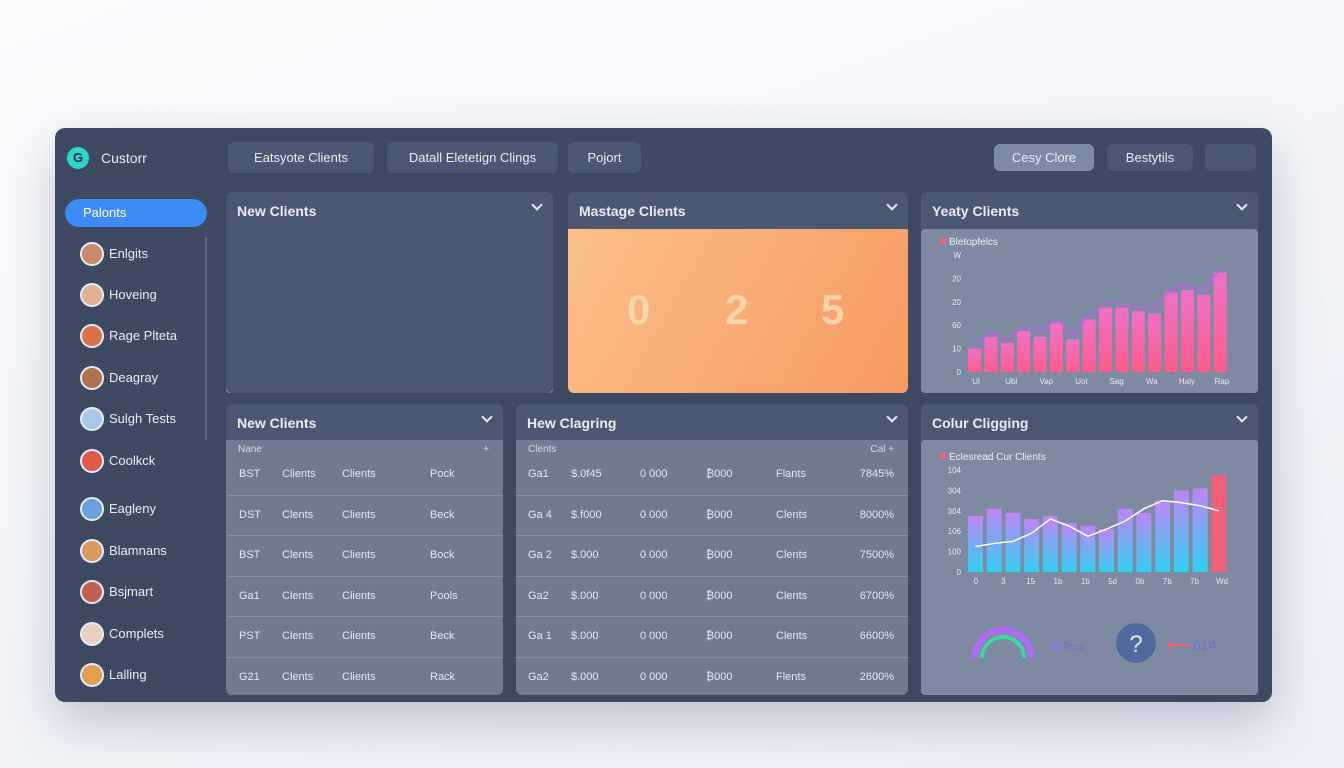 This screenshot has width=1344, height=768. I want to click on sidebar-item: Complets, so click(140, 634).